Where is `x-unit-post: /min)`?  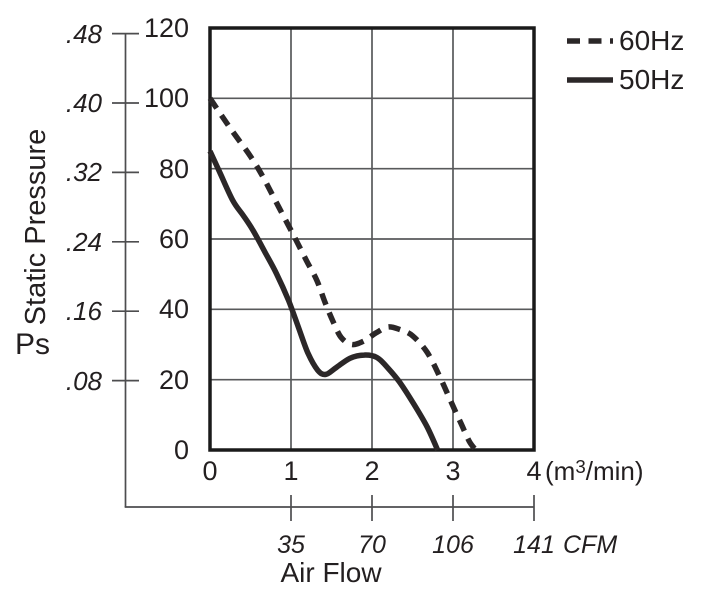
x-unit-post: /min) is located at coordinates (614, 471).